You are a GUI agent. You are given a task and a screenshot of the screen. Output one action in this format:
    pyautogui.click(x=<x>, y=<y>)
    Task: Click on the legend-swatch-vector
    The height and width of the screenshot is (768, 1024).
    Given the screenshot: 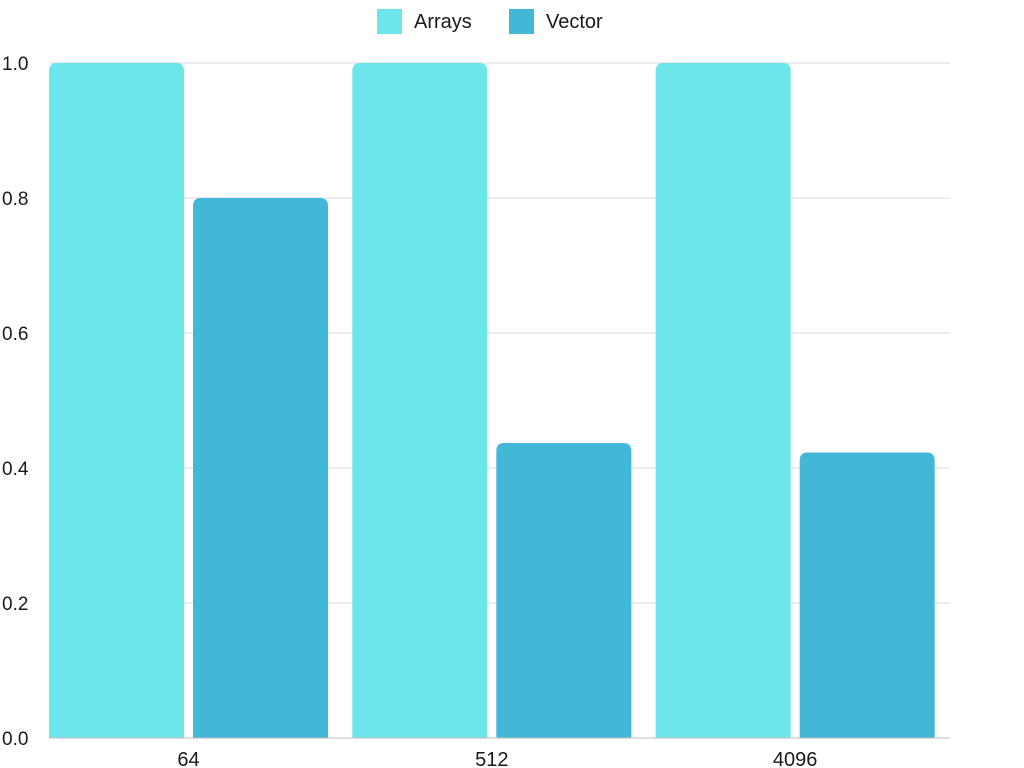 What is the action you would take?
    pyautogui.click(x=521, y=21)
    